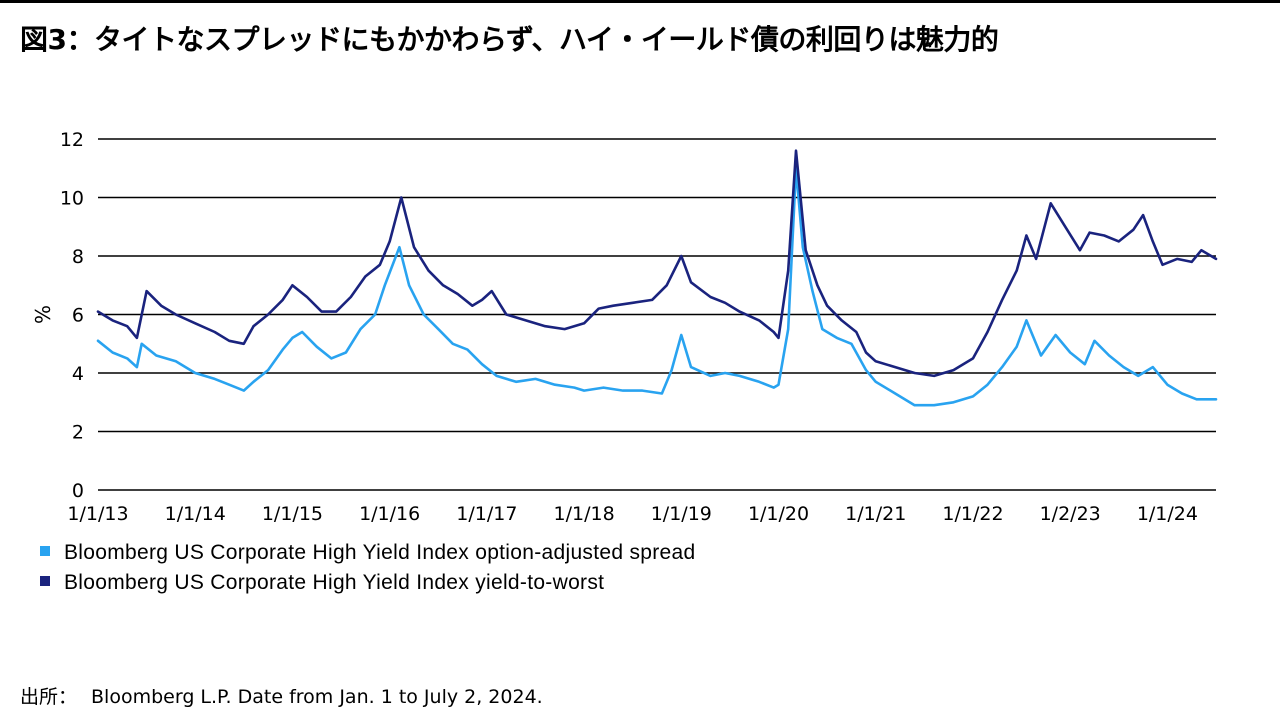 This screenshot has width=1280, height=720. What do you see at coordinates (292, 514) in the screenshot?
I see `x-tick-label: 1/1/15` at bounding box center [292, 514].